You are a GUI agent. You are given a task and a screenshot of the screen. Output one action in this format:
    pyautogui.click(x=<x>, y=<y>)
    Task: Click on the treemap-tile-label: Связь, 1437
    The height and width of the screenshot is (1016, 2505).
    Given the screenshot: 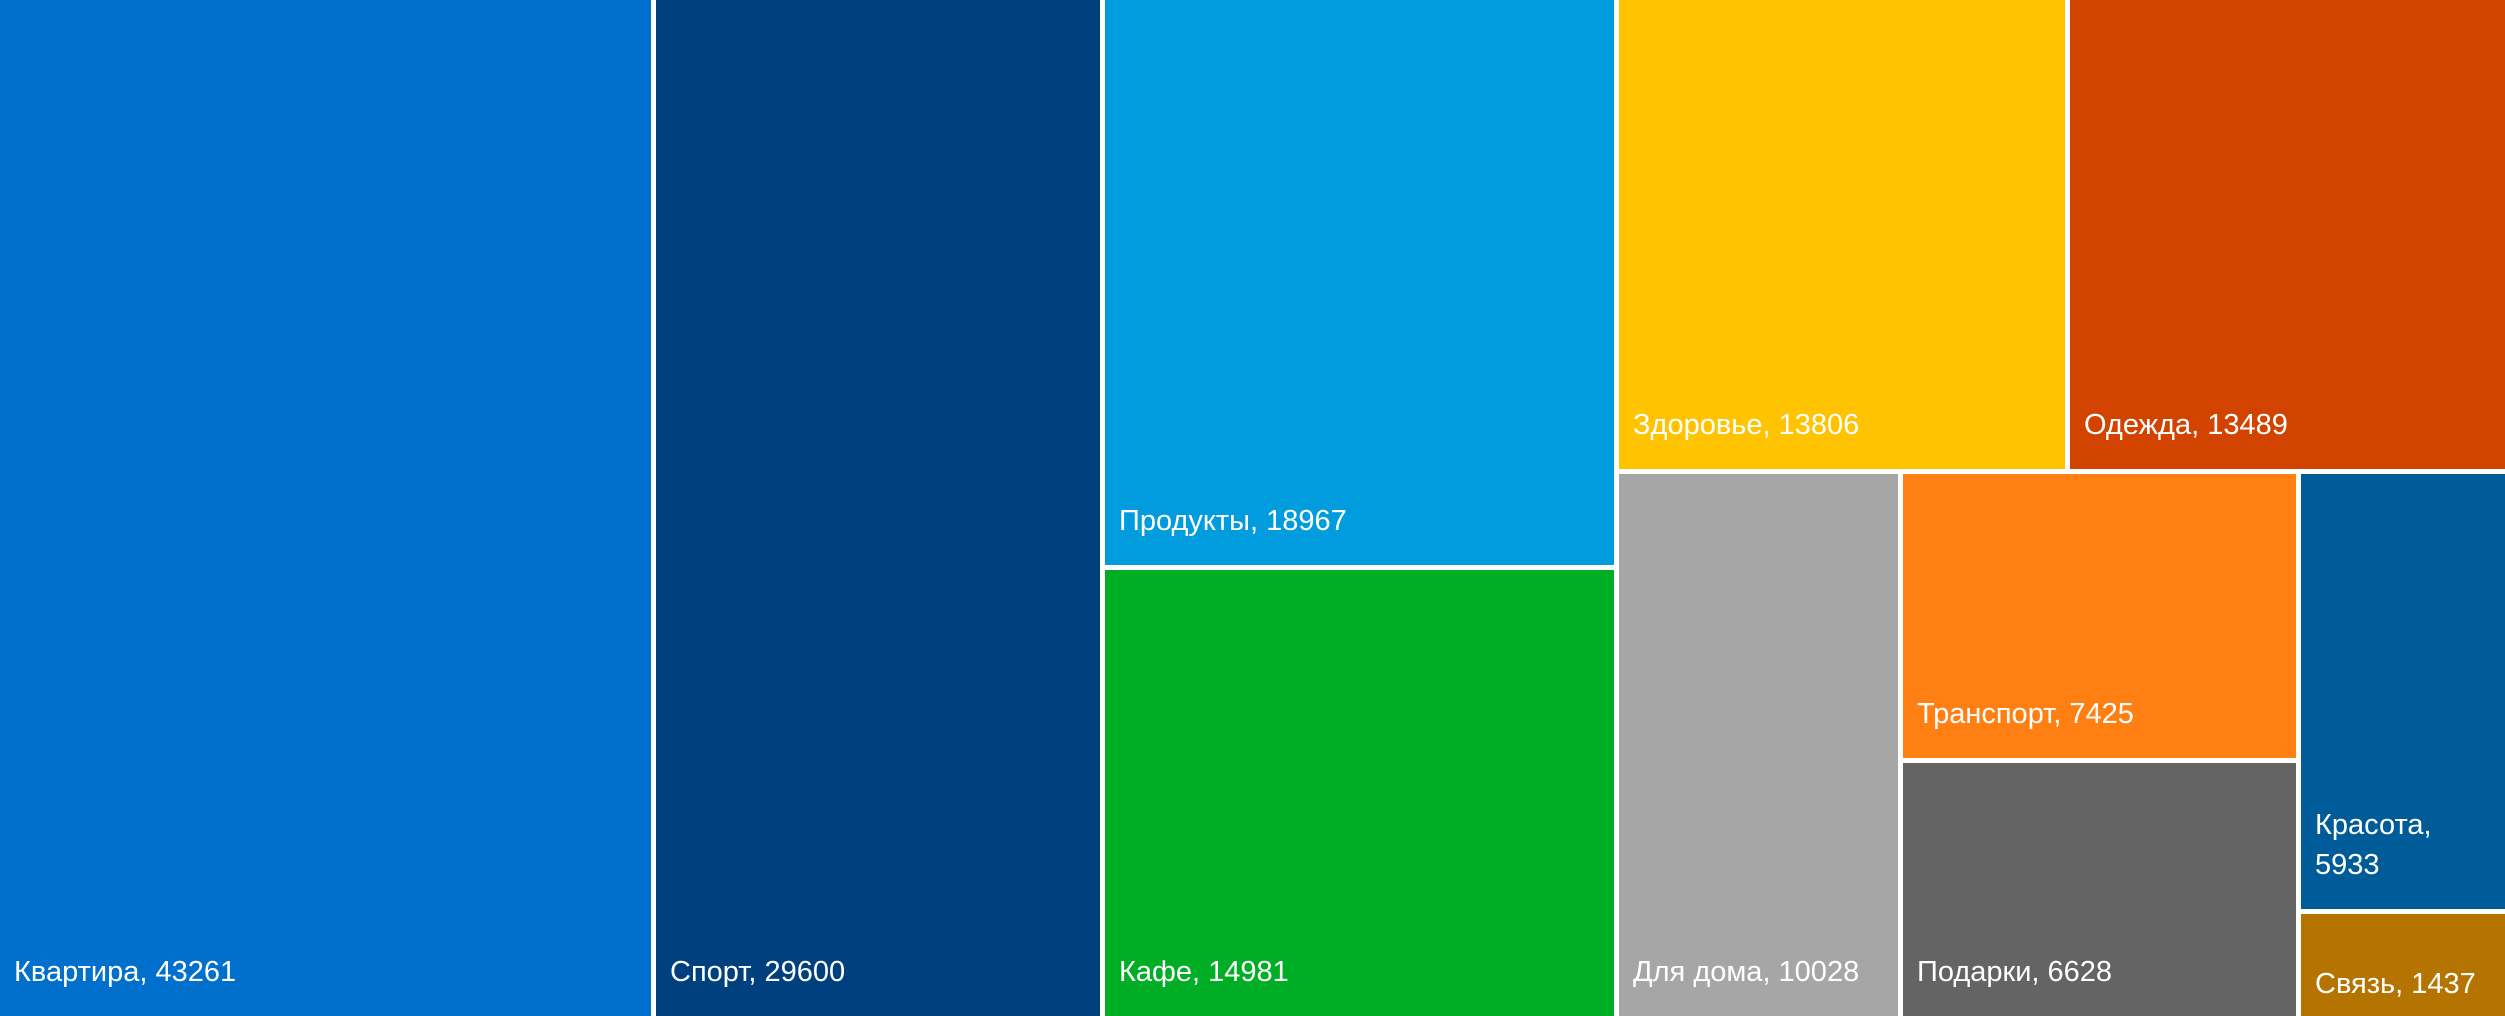 What is the action you would take?
    pyautogui.click(x=2395, y=984)
    